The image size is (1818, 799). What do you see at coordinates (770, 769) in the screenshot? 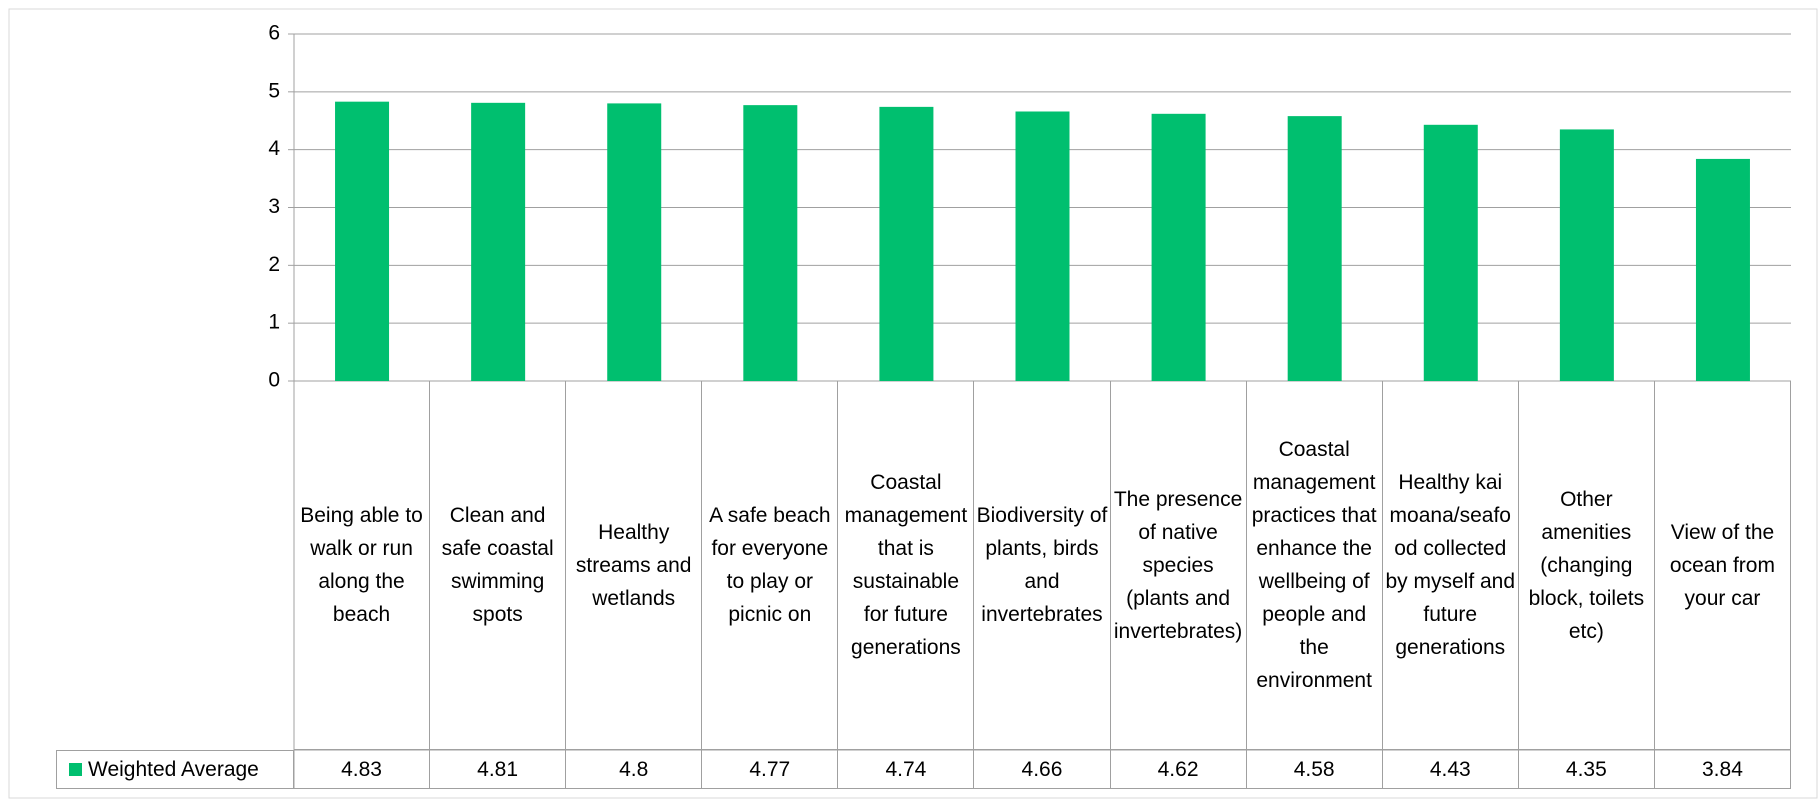
I see `data-table-value: 4.77` at bounding box center [770, 769].